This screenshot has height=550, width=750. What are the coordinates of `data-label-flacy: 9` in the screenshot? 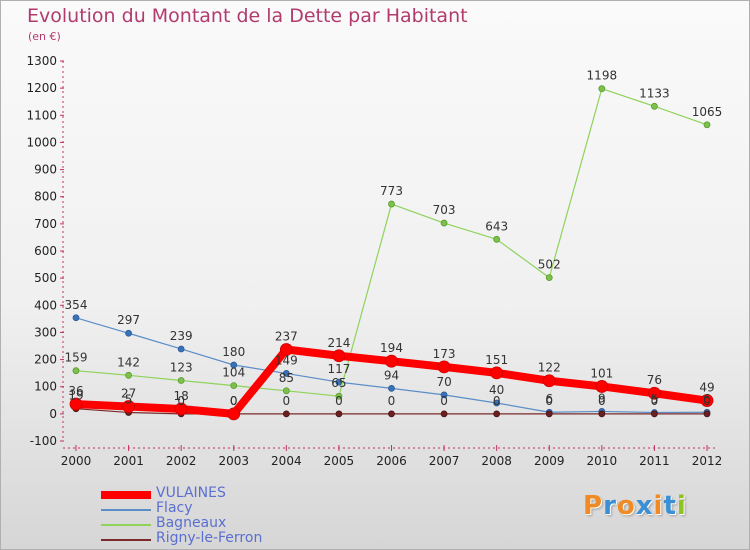 It's located at (602, 398).